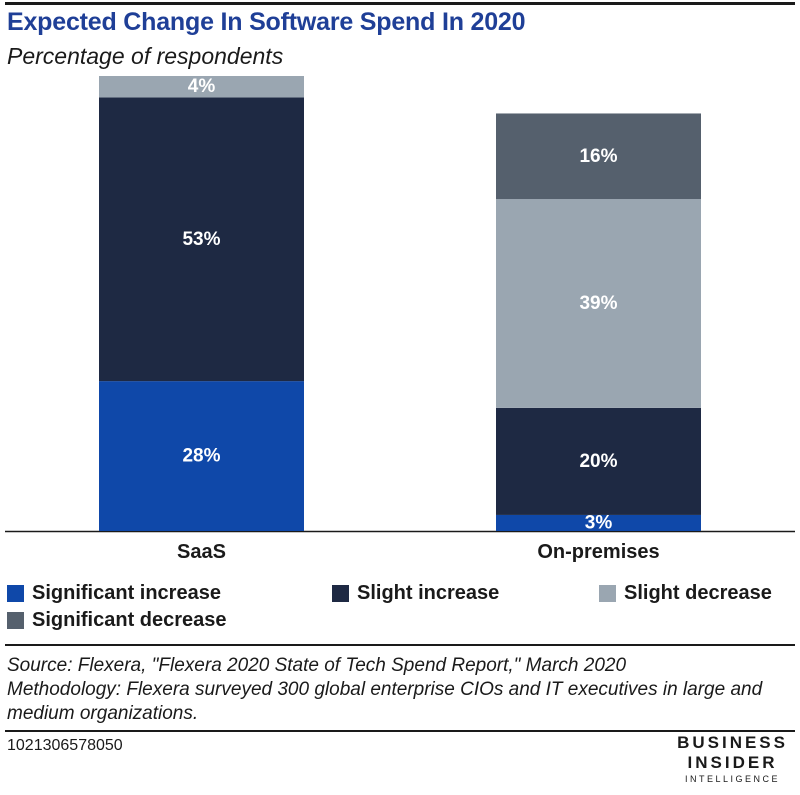 The image size is (800, 795). I want to click on bar-segment-on-premises-significant-decrease, so click(598, 156).